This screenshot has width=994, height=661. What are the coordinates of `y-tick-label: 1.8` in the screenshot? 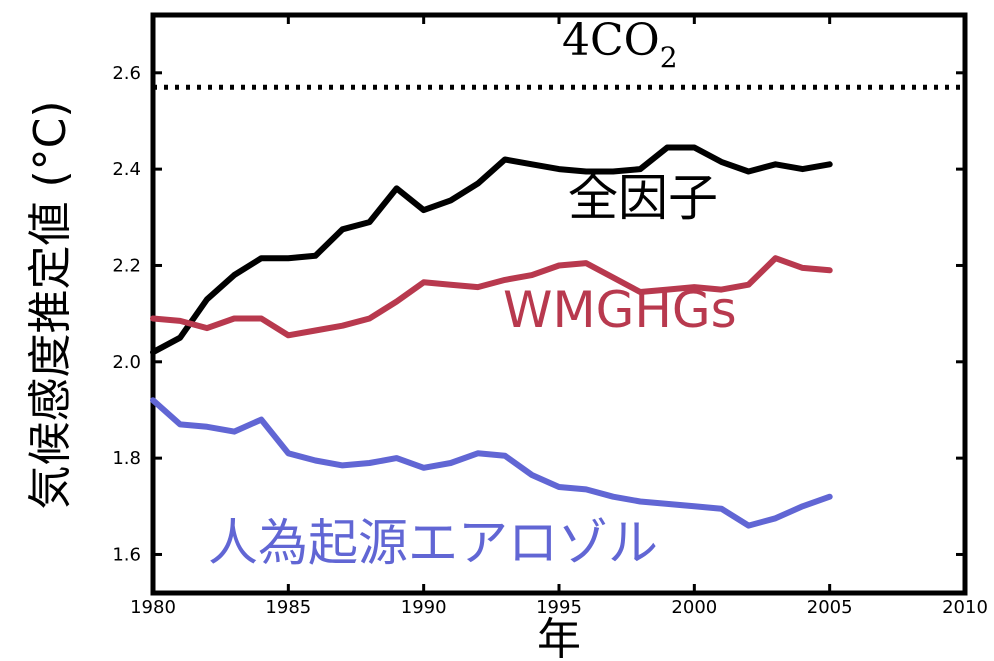 It's located at (126, 458).